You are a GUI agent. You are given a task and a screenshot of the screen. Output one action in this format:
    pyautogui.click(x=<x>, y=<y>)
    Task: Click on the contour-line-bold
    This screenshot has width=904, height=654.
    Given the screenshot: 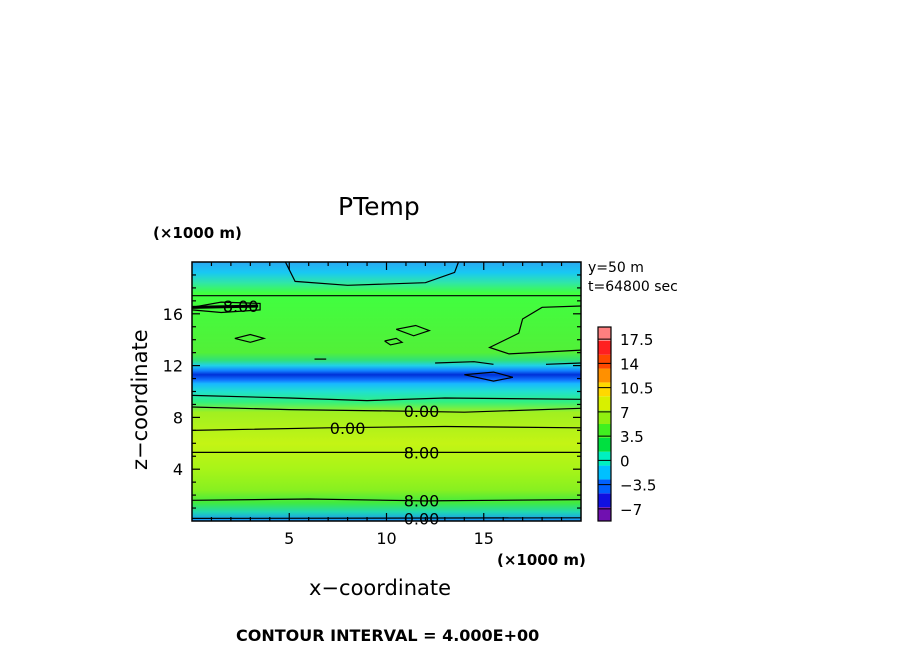 What is the action you would take?
    pyautogui.click(x=225, y=306)
    